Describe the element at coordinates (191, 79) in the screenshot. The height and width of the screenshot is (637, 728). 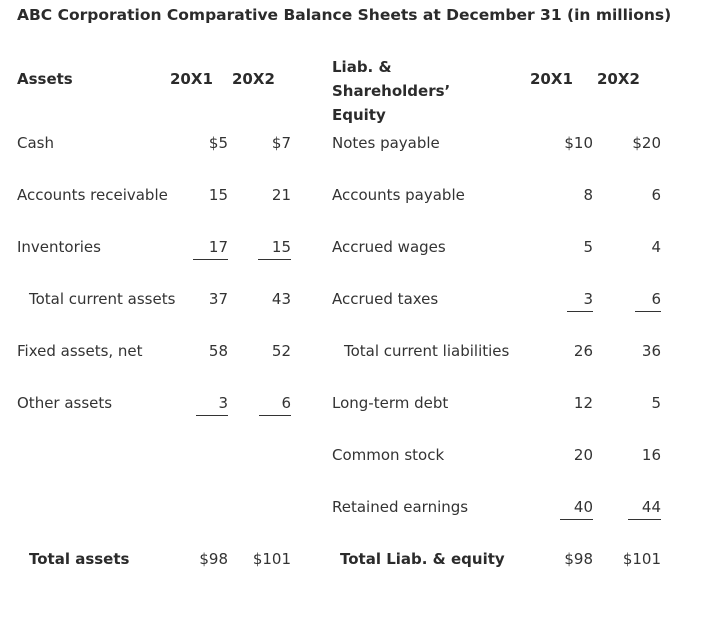
I see `assets-20x1-header: 20X1` at that location.